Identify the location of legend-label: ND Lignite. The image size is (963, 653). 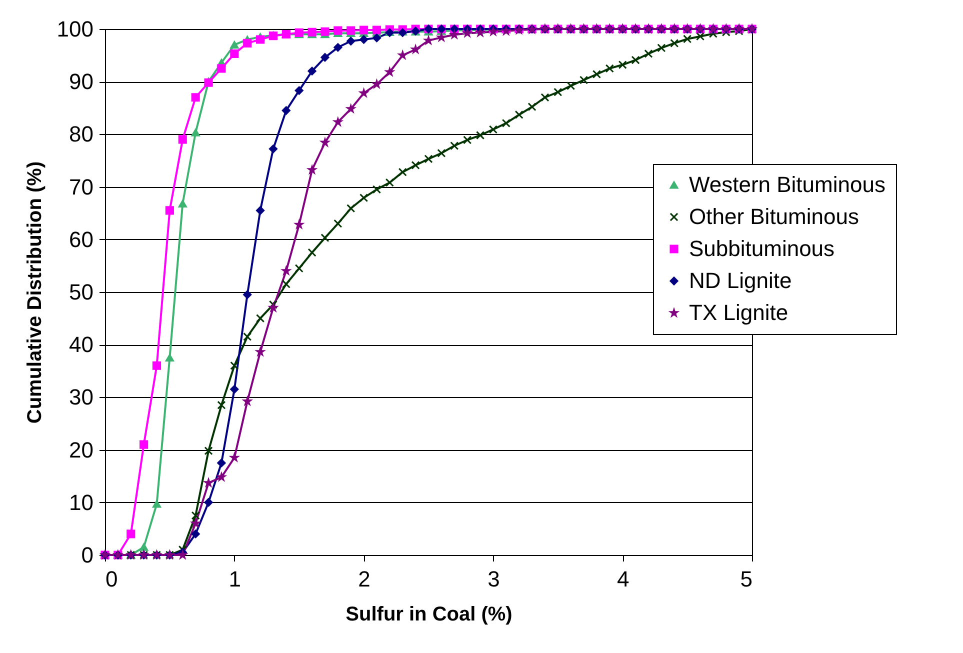
(740, 280).